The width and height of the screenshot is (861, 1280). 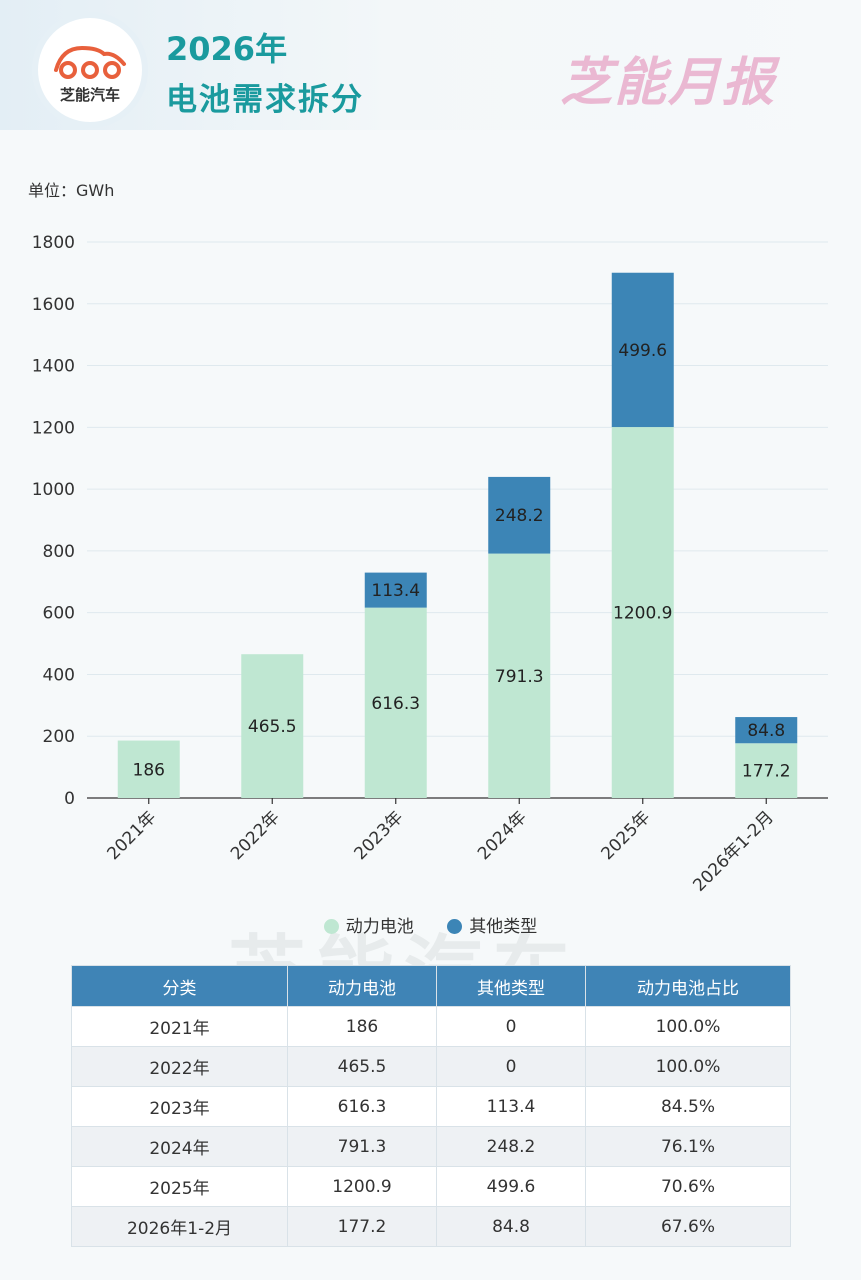 I want to click on table-cell: 2022年, so click(x=179, y=1066).